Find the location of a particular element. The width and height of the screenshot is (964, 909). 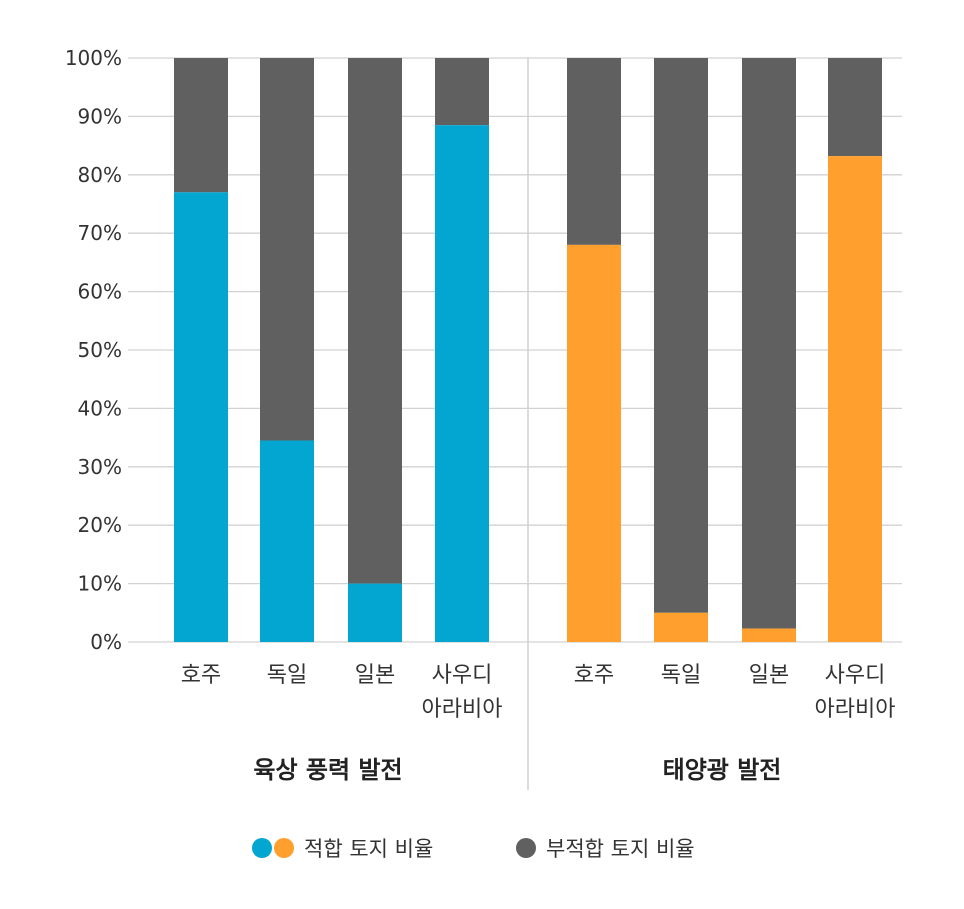

group-label: 육상 풍력 발전 is located at coordinates (327, 770).